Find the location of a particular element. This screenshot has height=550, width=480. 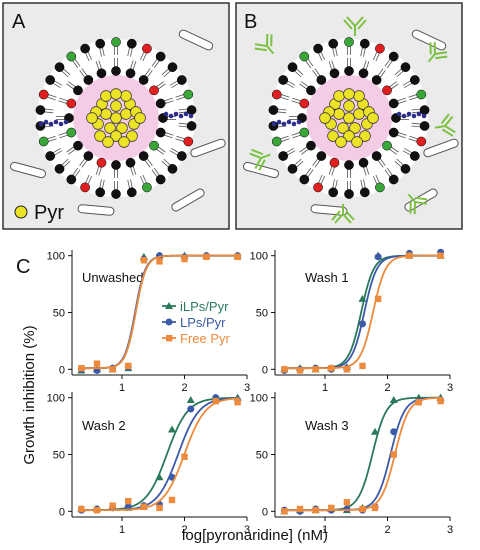

peg-linkers is located at coordinates (116, 119).